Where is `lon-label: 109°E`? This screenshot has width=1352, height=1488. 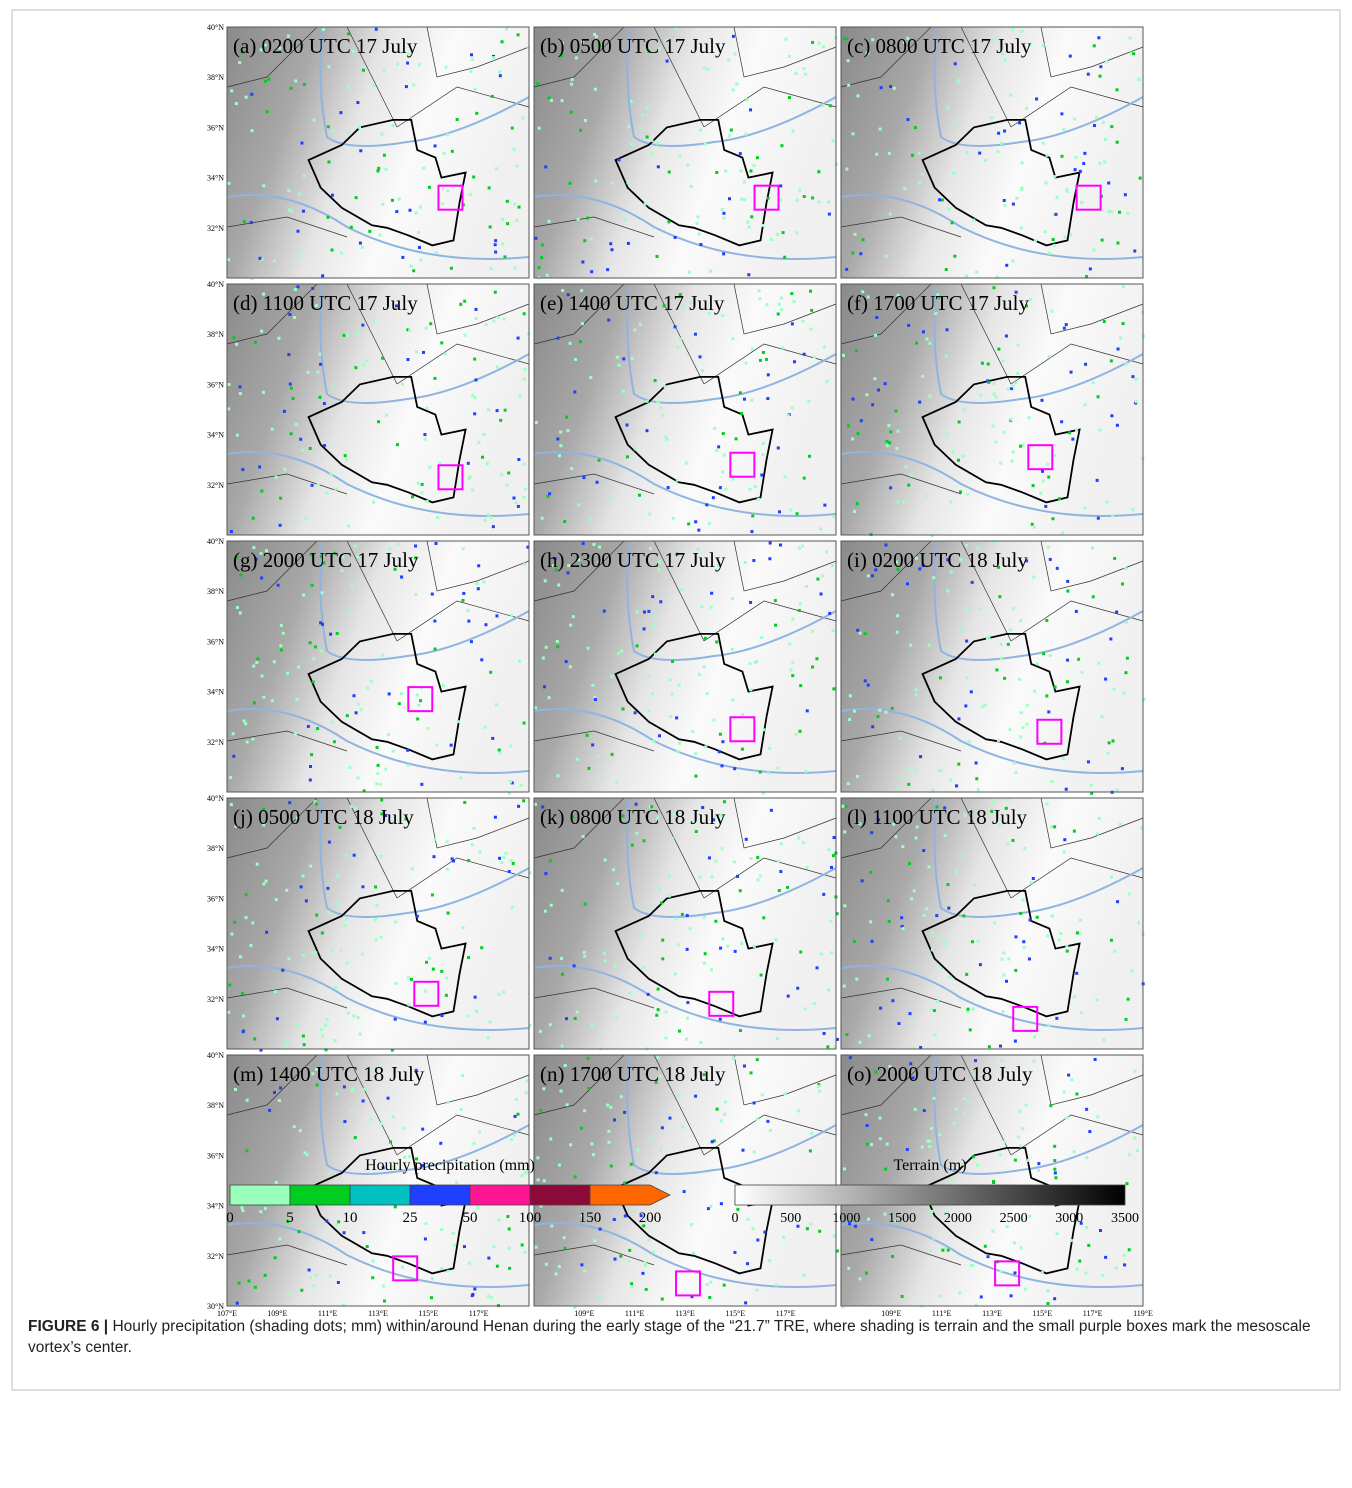 lon-label: 109°E is located at coordinates (891, 1313).